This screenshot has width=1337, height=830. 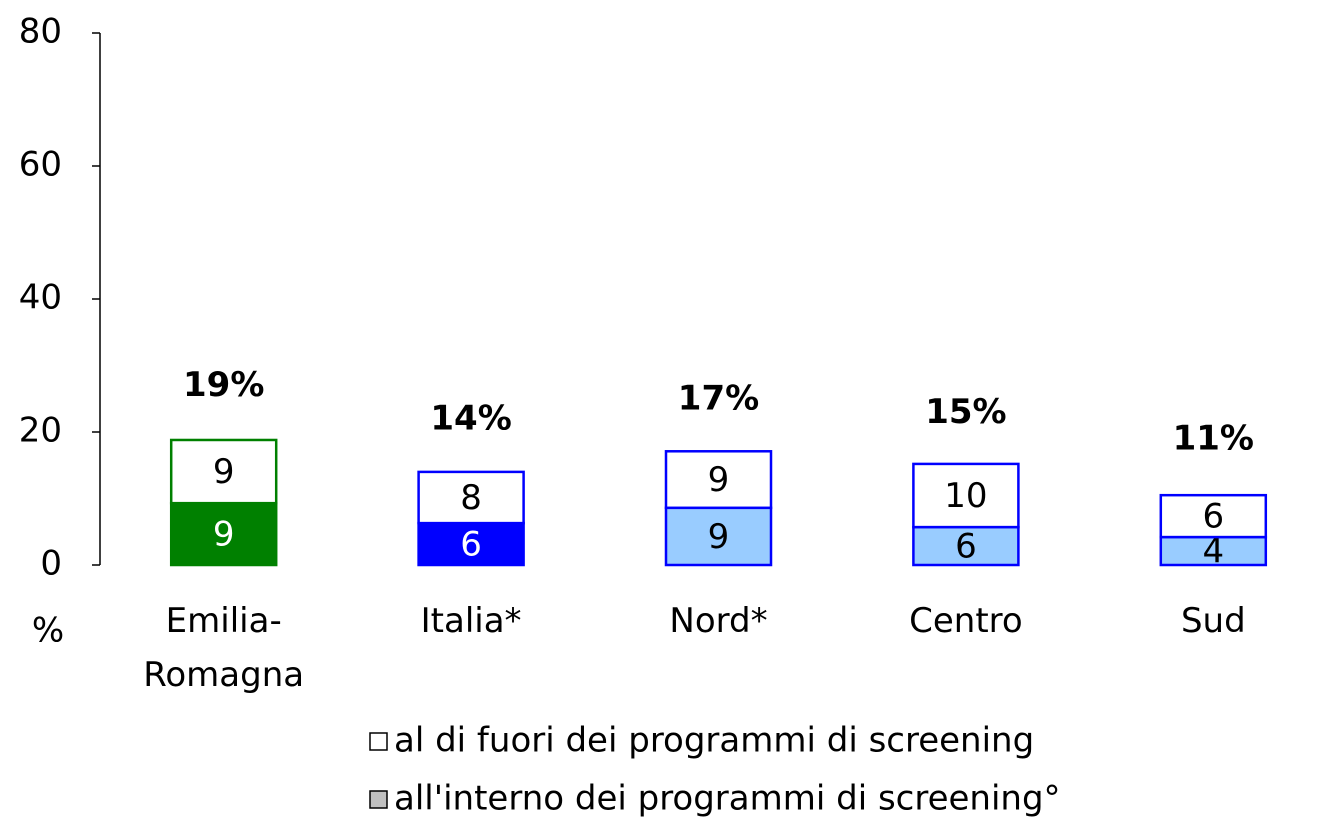 I want to click on x-tick-label: Nord*, so click(x=718, y=621).